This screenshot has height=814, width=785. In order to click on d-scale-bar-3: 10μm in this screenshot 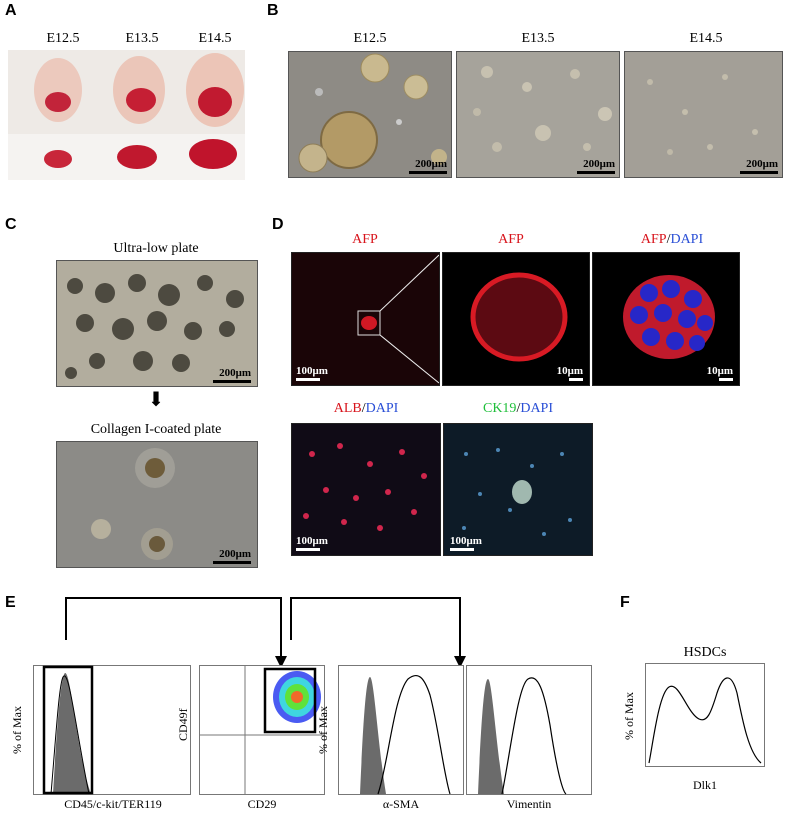, I will do `click(713, 373)`.